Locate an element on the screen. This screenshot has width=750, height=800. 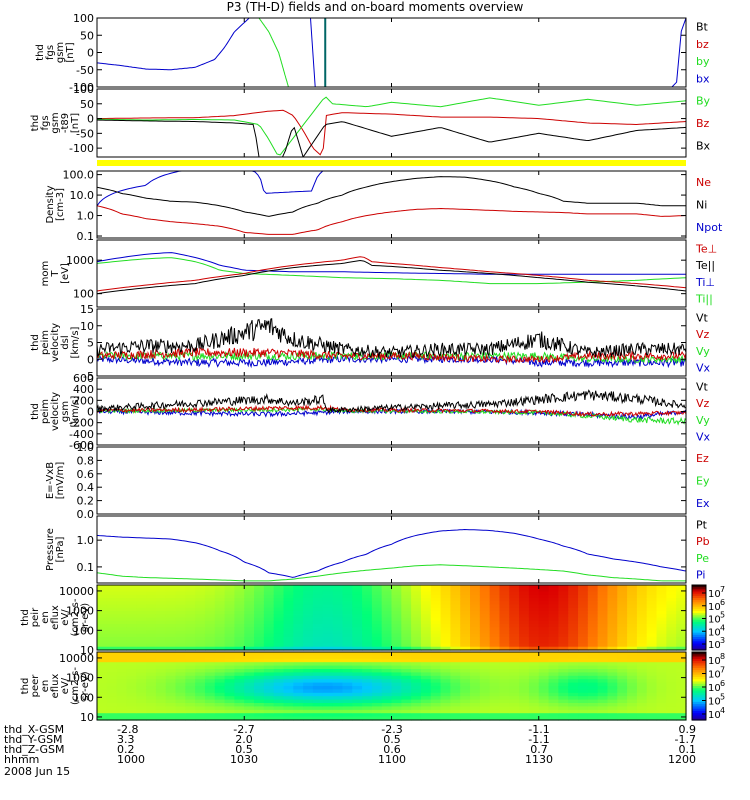
colorbar-tick-exponent: 5 is located at coordinates (722, 615).